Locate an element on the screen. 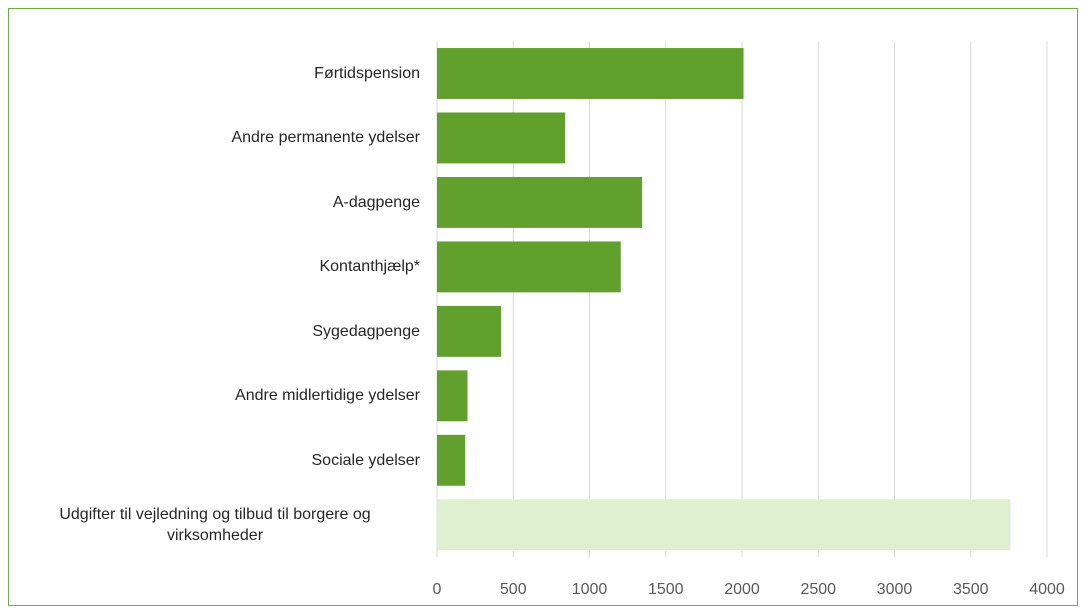 This screenshot has height=613, width=1087. x-tick-label: 3000 is located at coordinates (895, 589).